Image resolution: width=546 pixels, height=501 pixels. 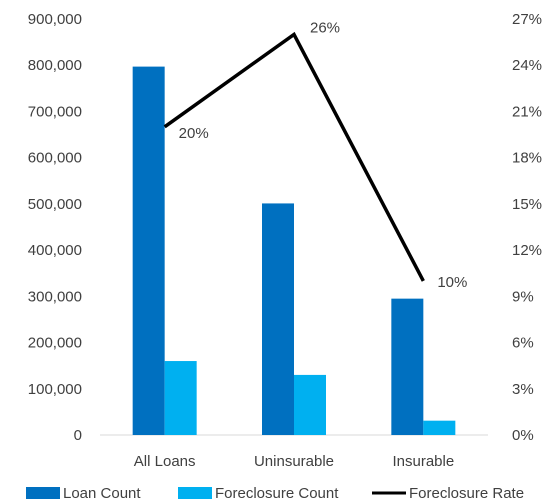 I want to click on left-tick-label: 700,000, so click(x=55, y=111).